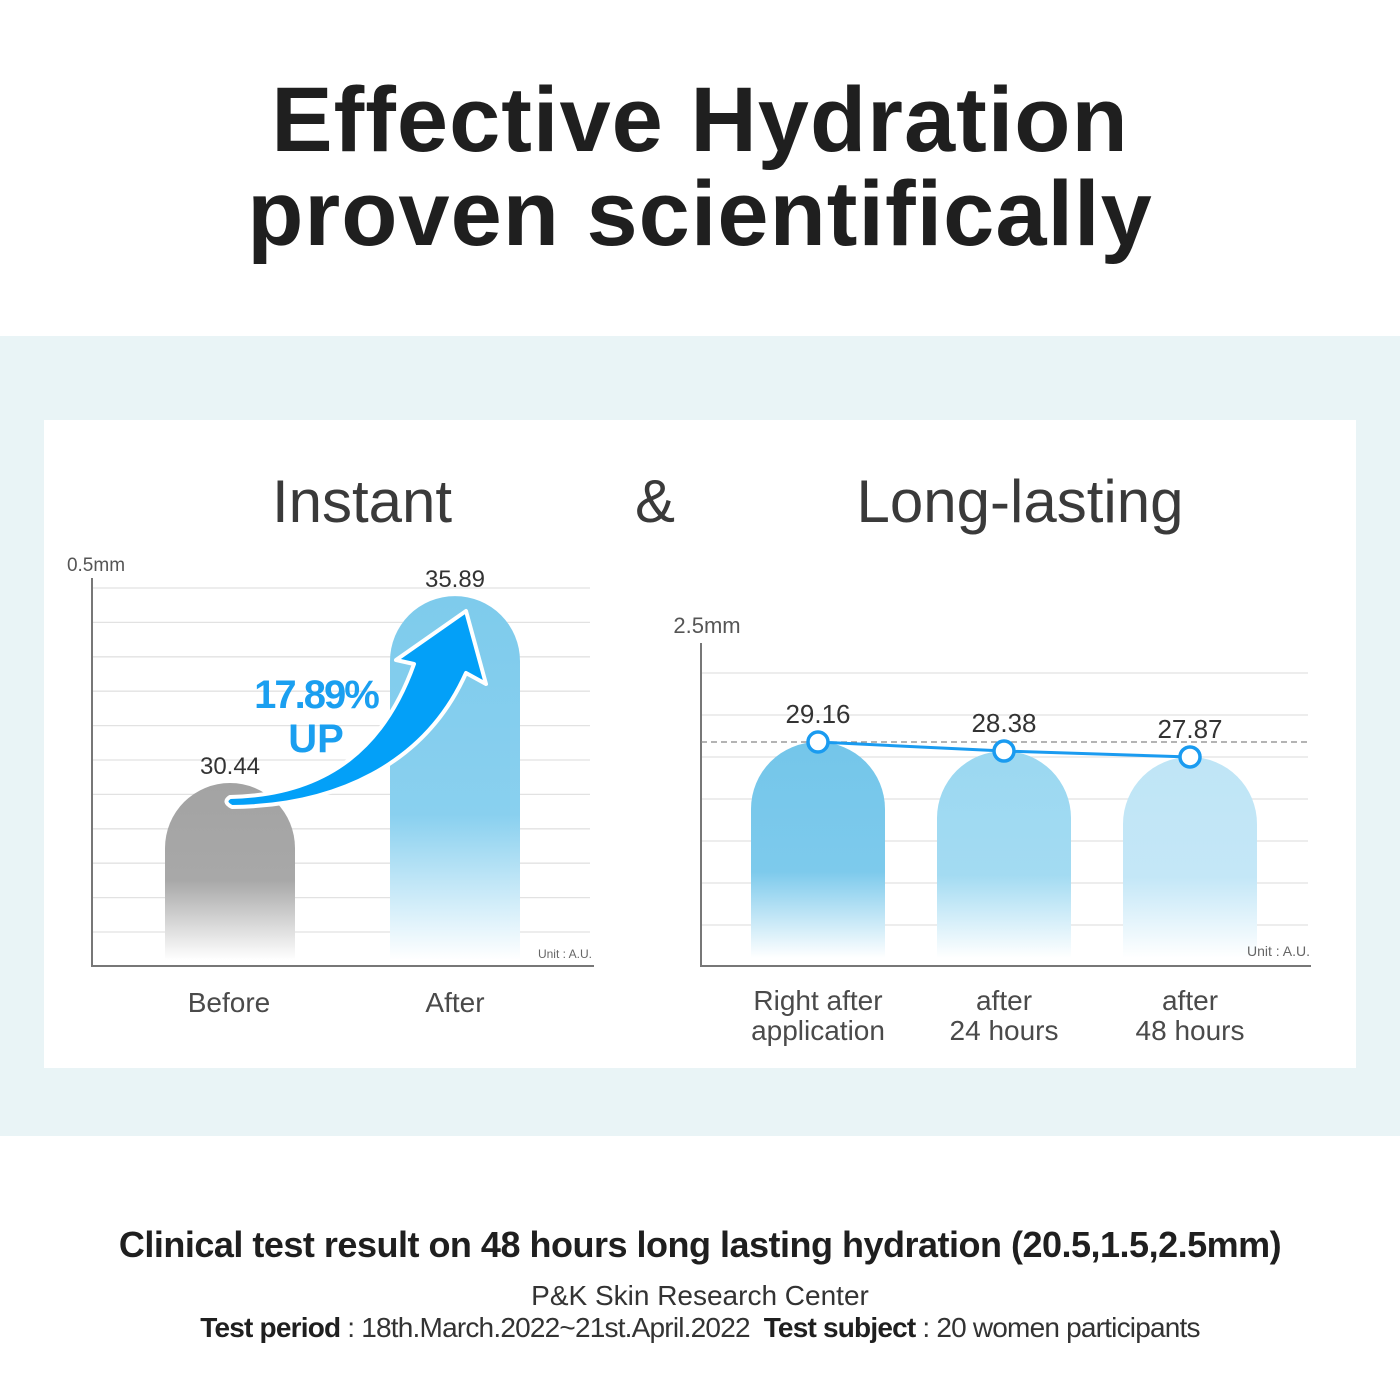 The image size is (1400, 1400). What do you see at coordinates (229, 1002) in the screenshot?
I see `category-before: Before` at bounding box center [229, 1002].